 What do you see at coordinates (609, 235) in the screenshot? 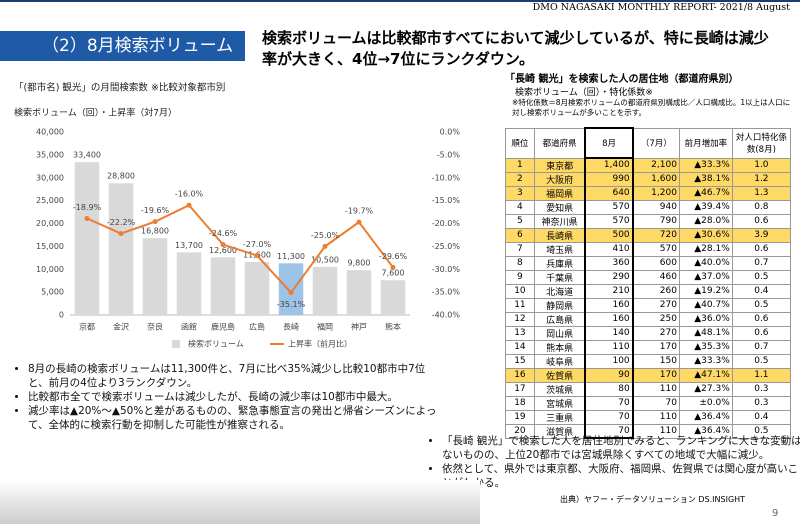
I see `table-cell: 500` at bounding box center [609, 235].